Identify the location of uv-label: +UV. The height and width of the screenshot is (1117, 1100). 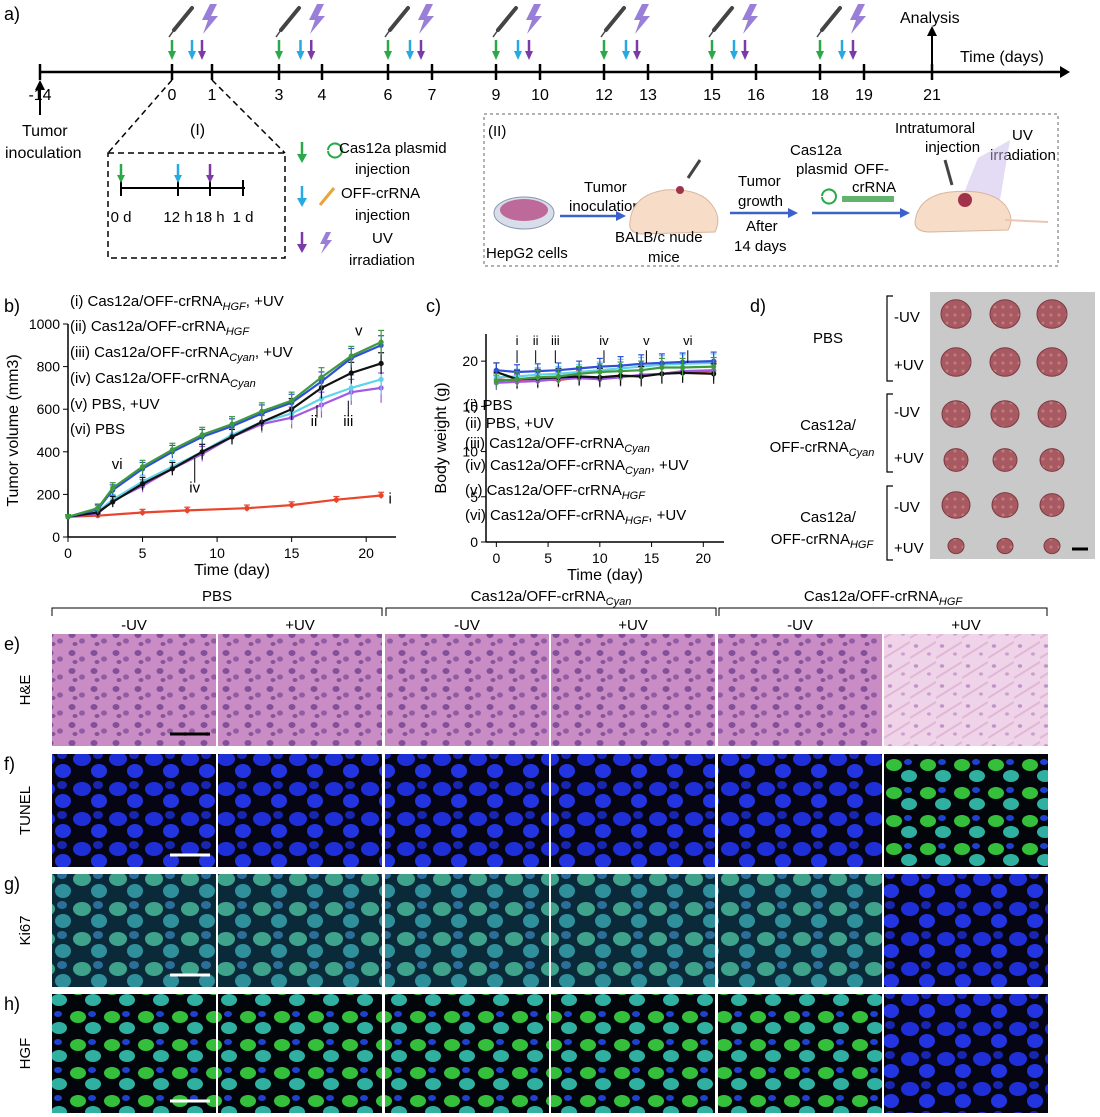
(909, 548).